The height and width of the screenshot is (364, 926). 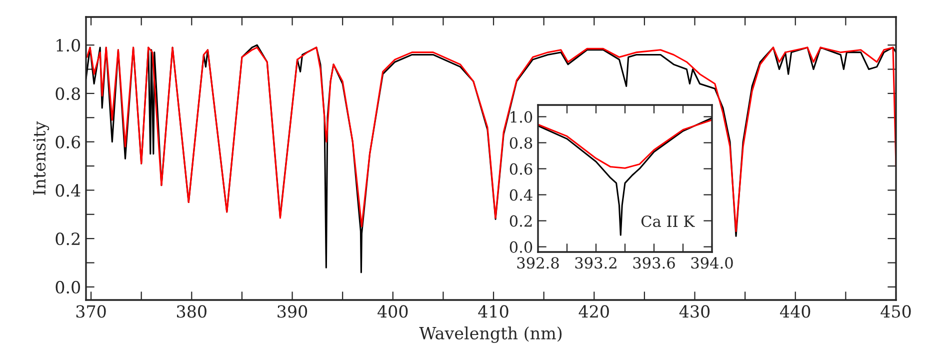 What do you see at coordinates (654, 263) in the screenshot?
I see `x-tick-label: 393.6` at bounding box center [654, 263].